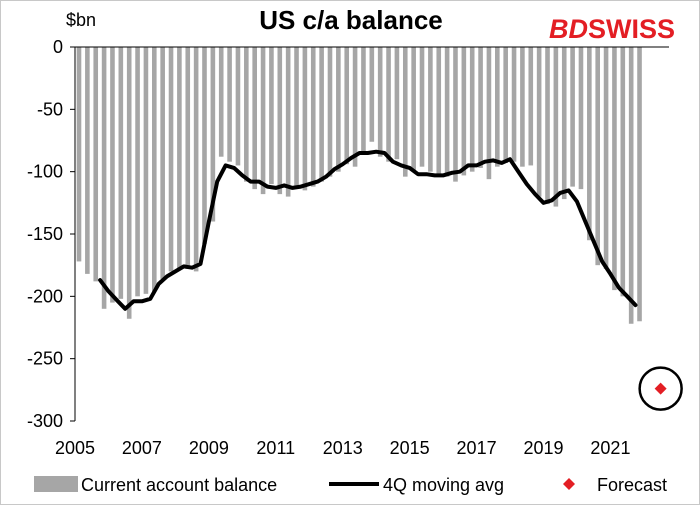 The image size is (700, 511). I want to click on forecast-point, so click(660, 388).